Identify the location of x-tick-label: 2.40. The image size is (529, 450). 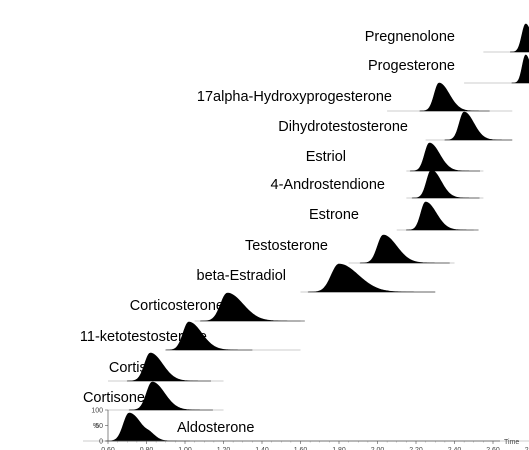
(455, 448).